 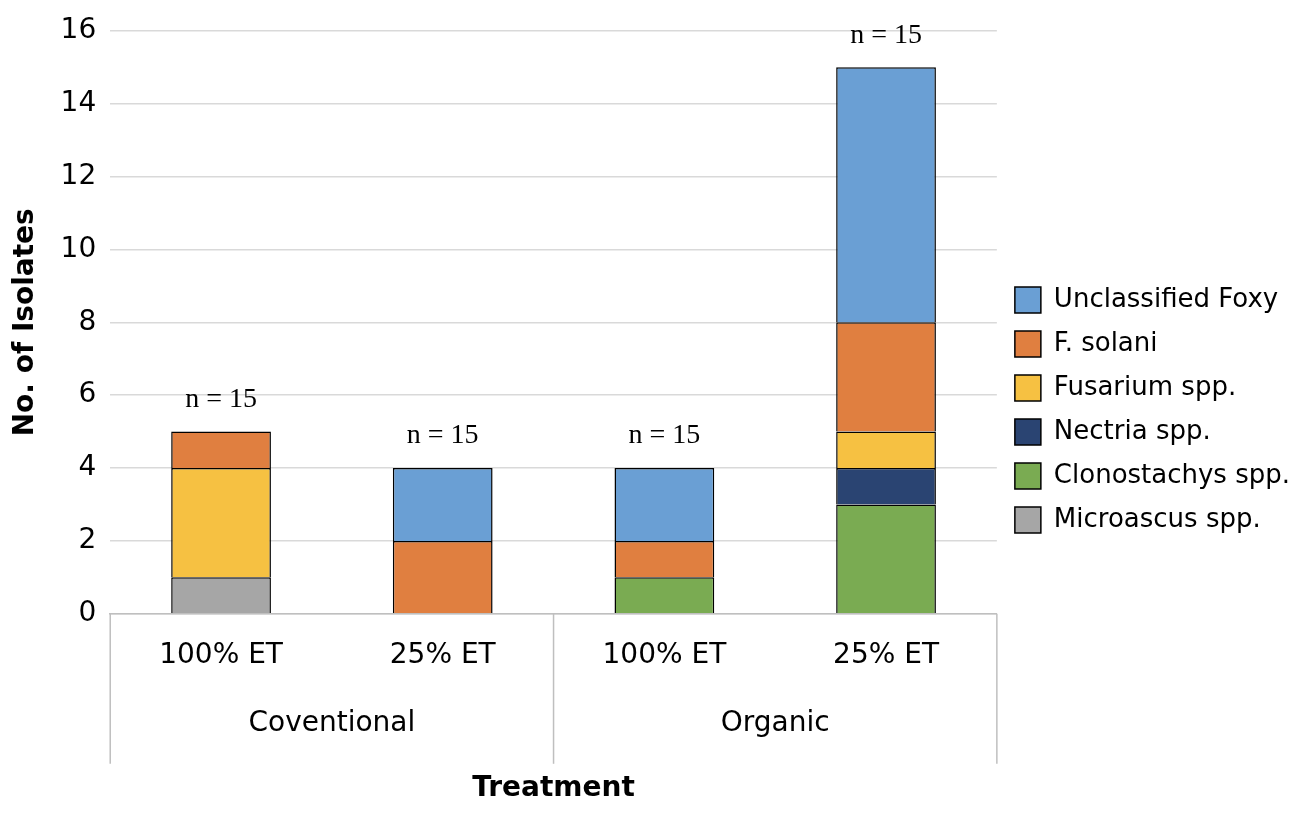 What do you see at coordinates (1105, 341) in the screenshot?
I see `legend-label: F. solani` at bounding box center [1105, 341].